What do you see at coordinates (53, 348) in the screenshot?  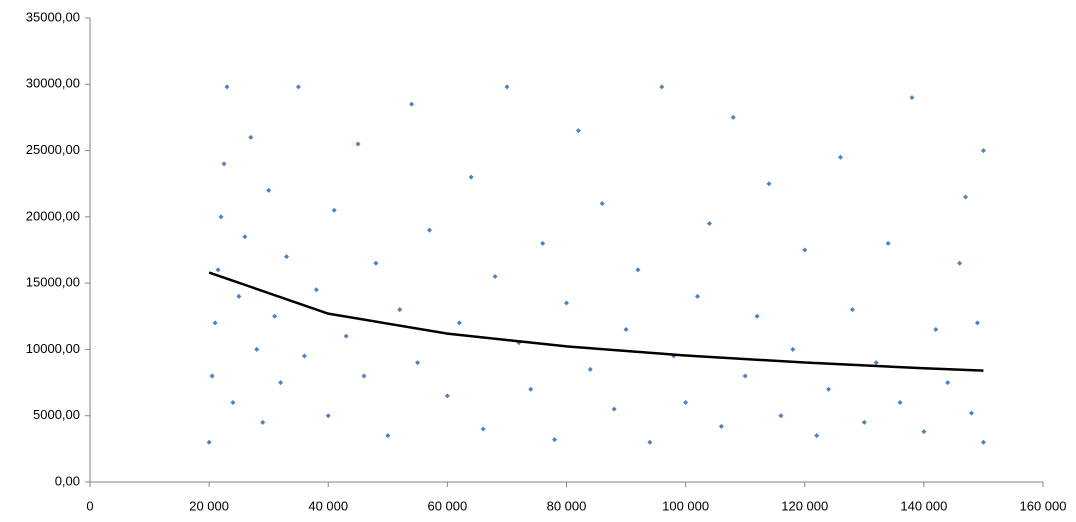 I see `y-tick-label: 10000,00` at bounding box center [53, 348].